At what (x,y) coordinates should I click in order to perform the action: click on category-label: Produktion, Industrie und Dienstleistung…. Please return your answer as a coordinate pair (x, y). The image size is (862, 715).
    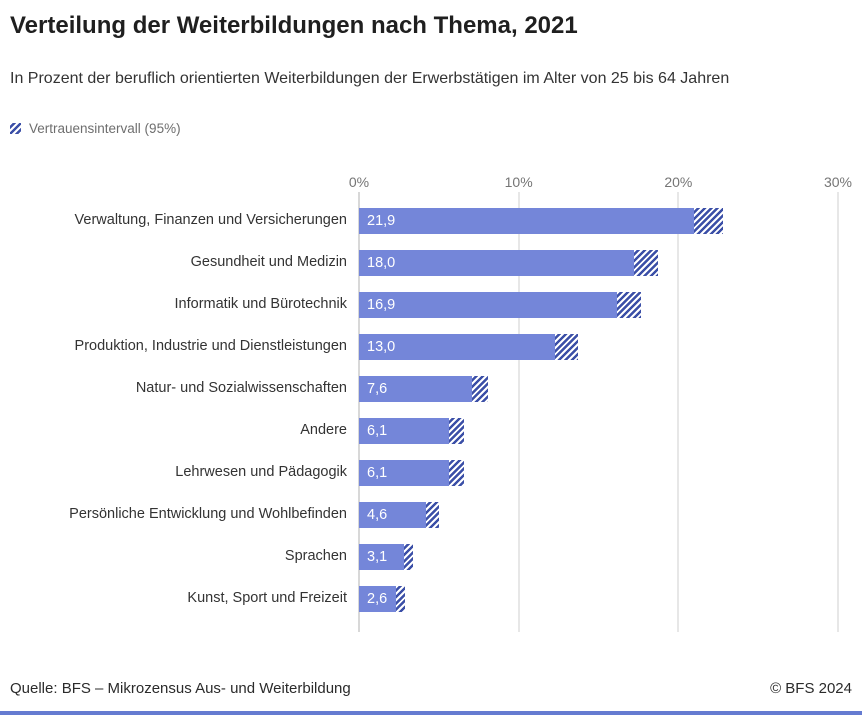
    Looking at the image, I should click on (210, 346).